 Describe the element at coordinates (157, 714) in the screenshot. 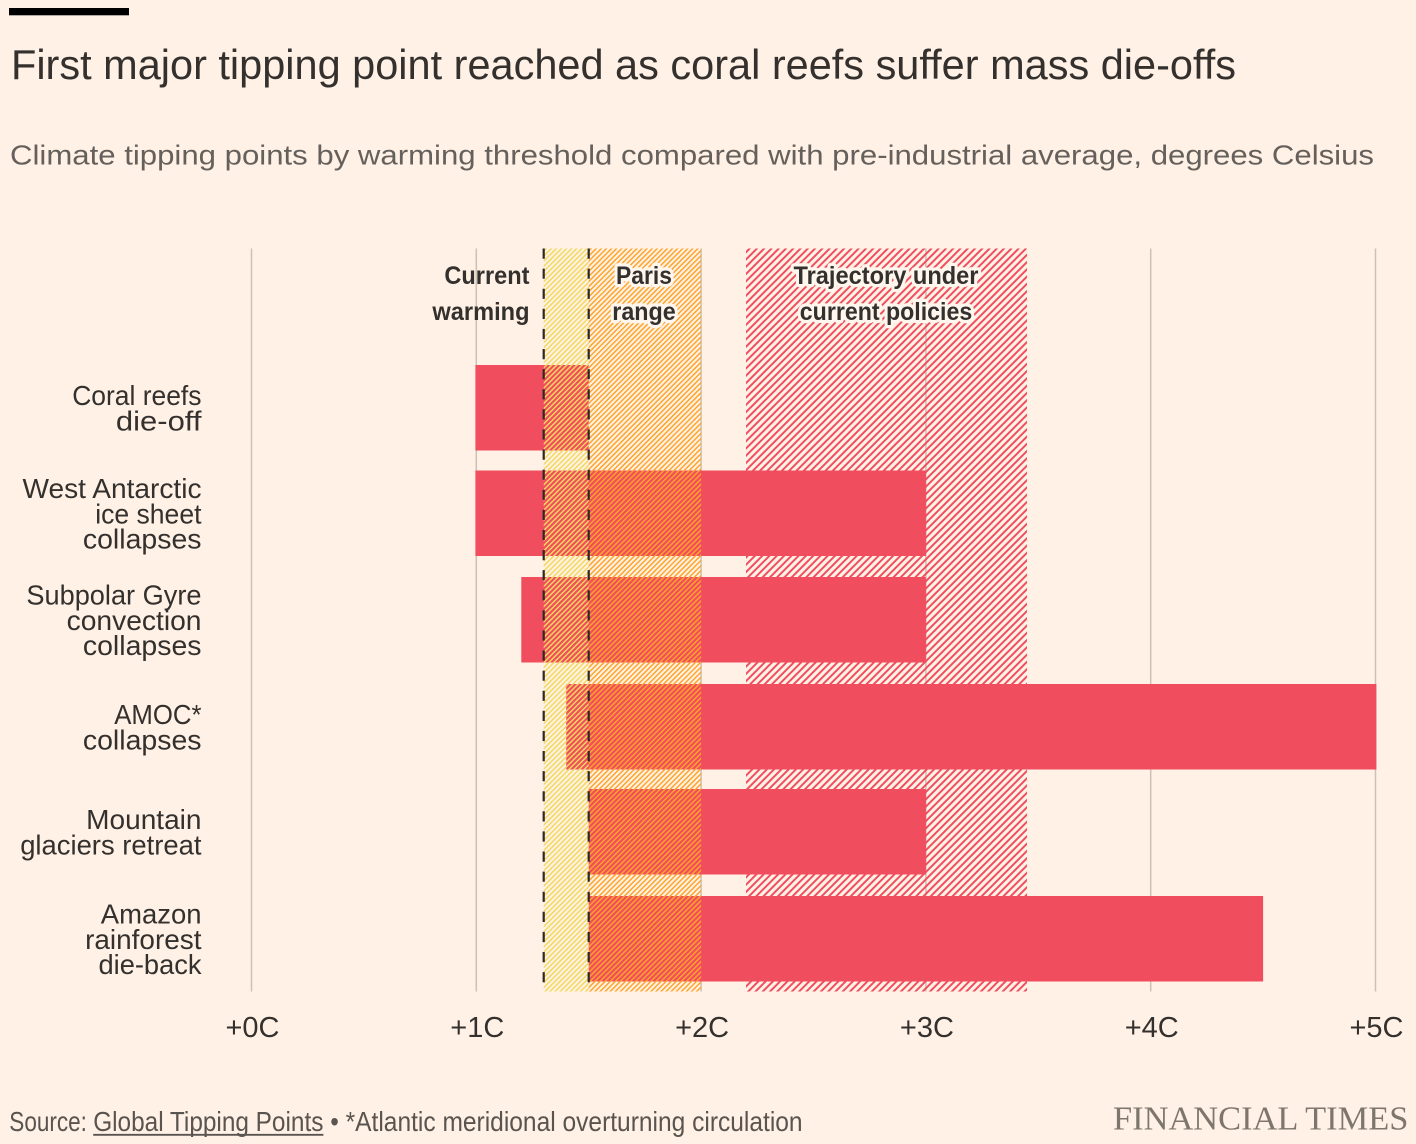

I see `svg-text: AMOC*` at that location.